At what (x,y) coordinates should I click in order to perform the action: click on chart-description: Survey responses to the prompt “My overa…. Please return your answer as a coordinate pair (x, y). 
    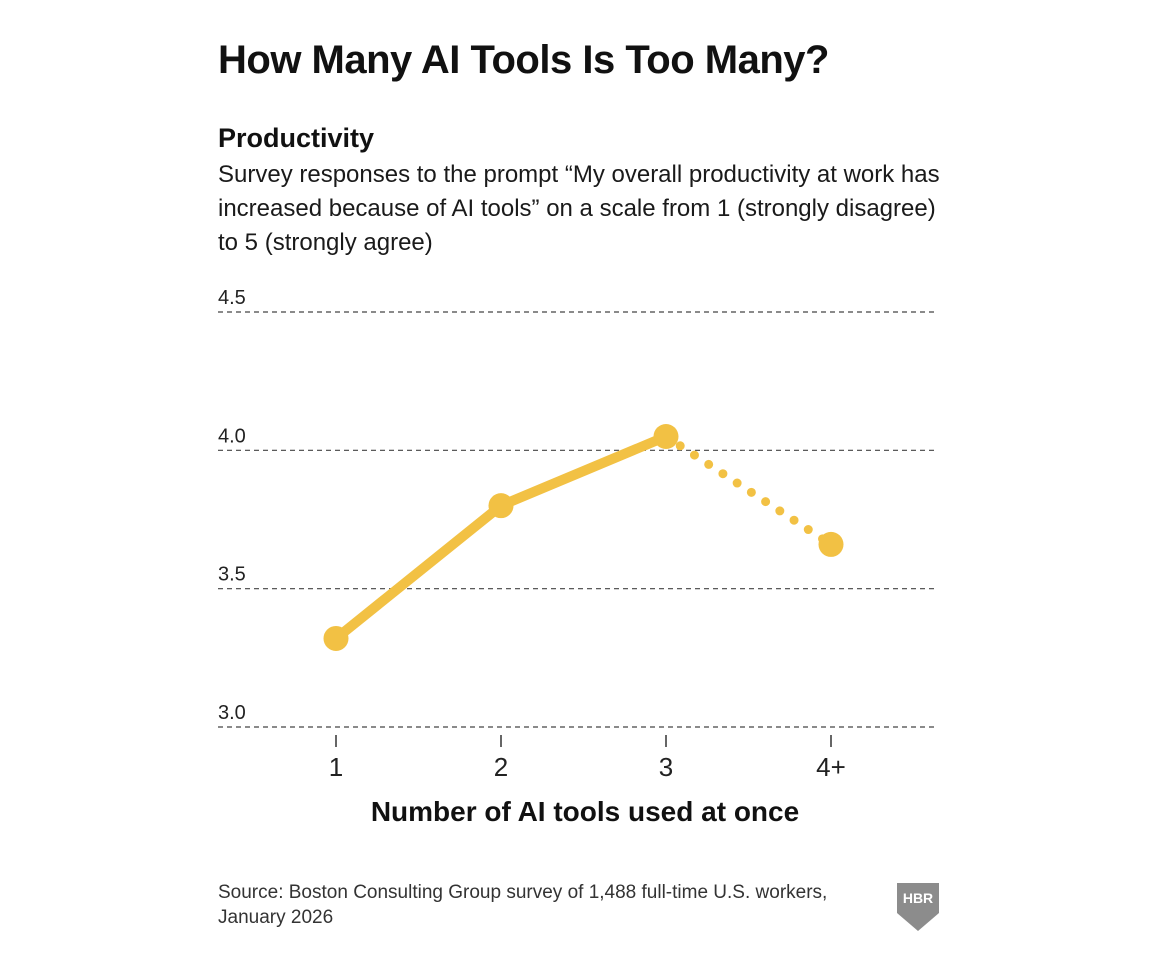
    Looking at the image, I should click on (579, 208).